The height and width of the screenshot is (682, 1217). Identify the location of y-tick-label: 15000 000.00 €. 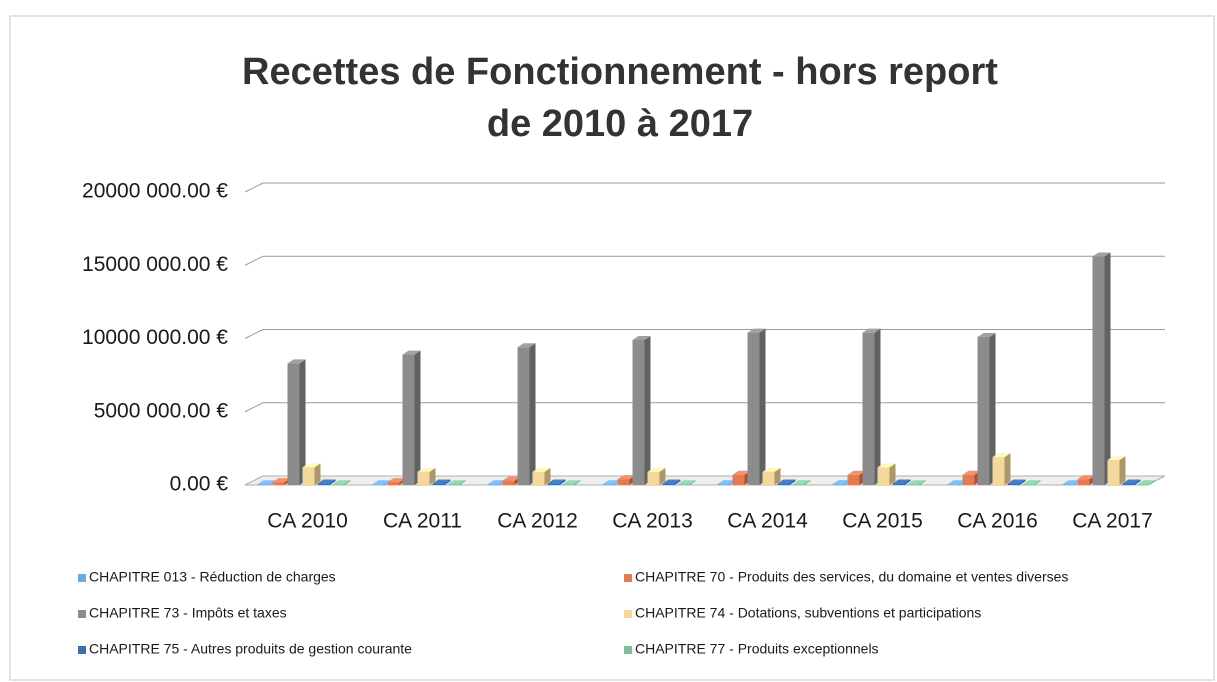
(155, 264).